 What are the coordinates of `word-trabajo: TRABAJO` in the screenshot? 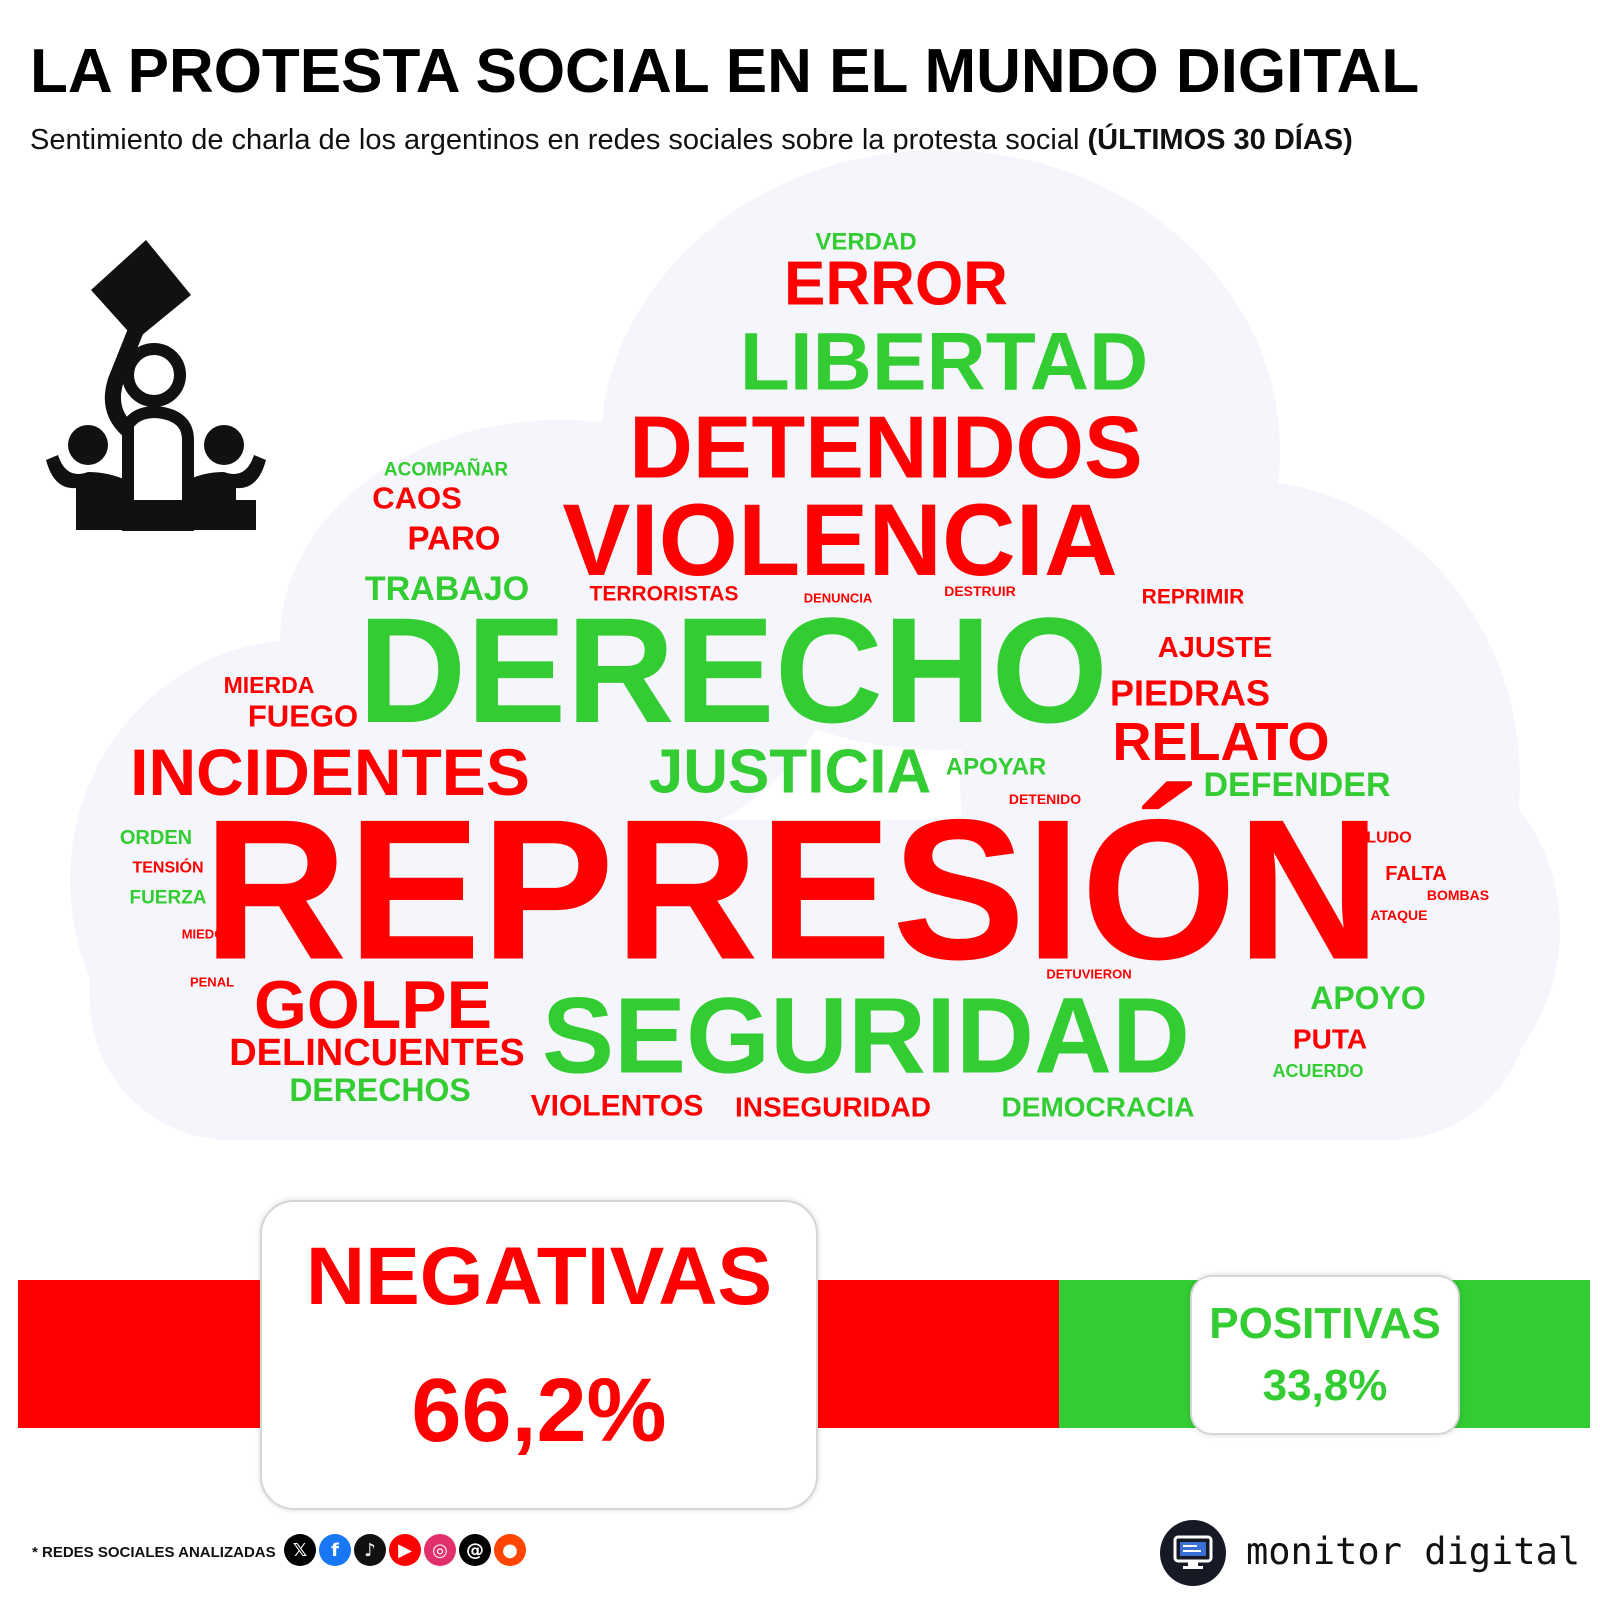 It's located at (447, 589).